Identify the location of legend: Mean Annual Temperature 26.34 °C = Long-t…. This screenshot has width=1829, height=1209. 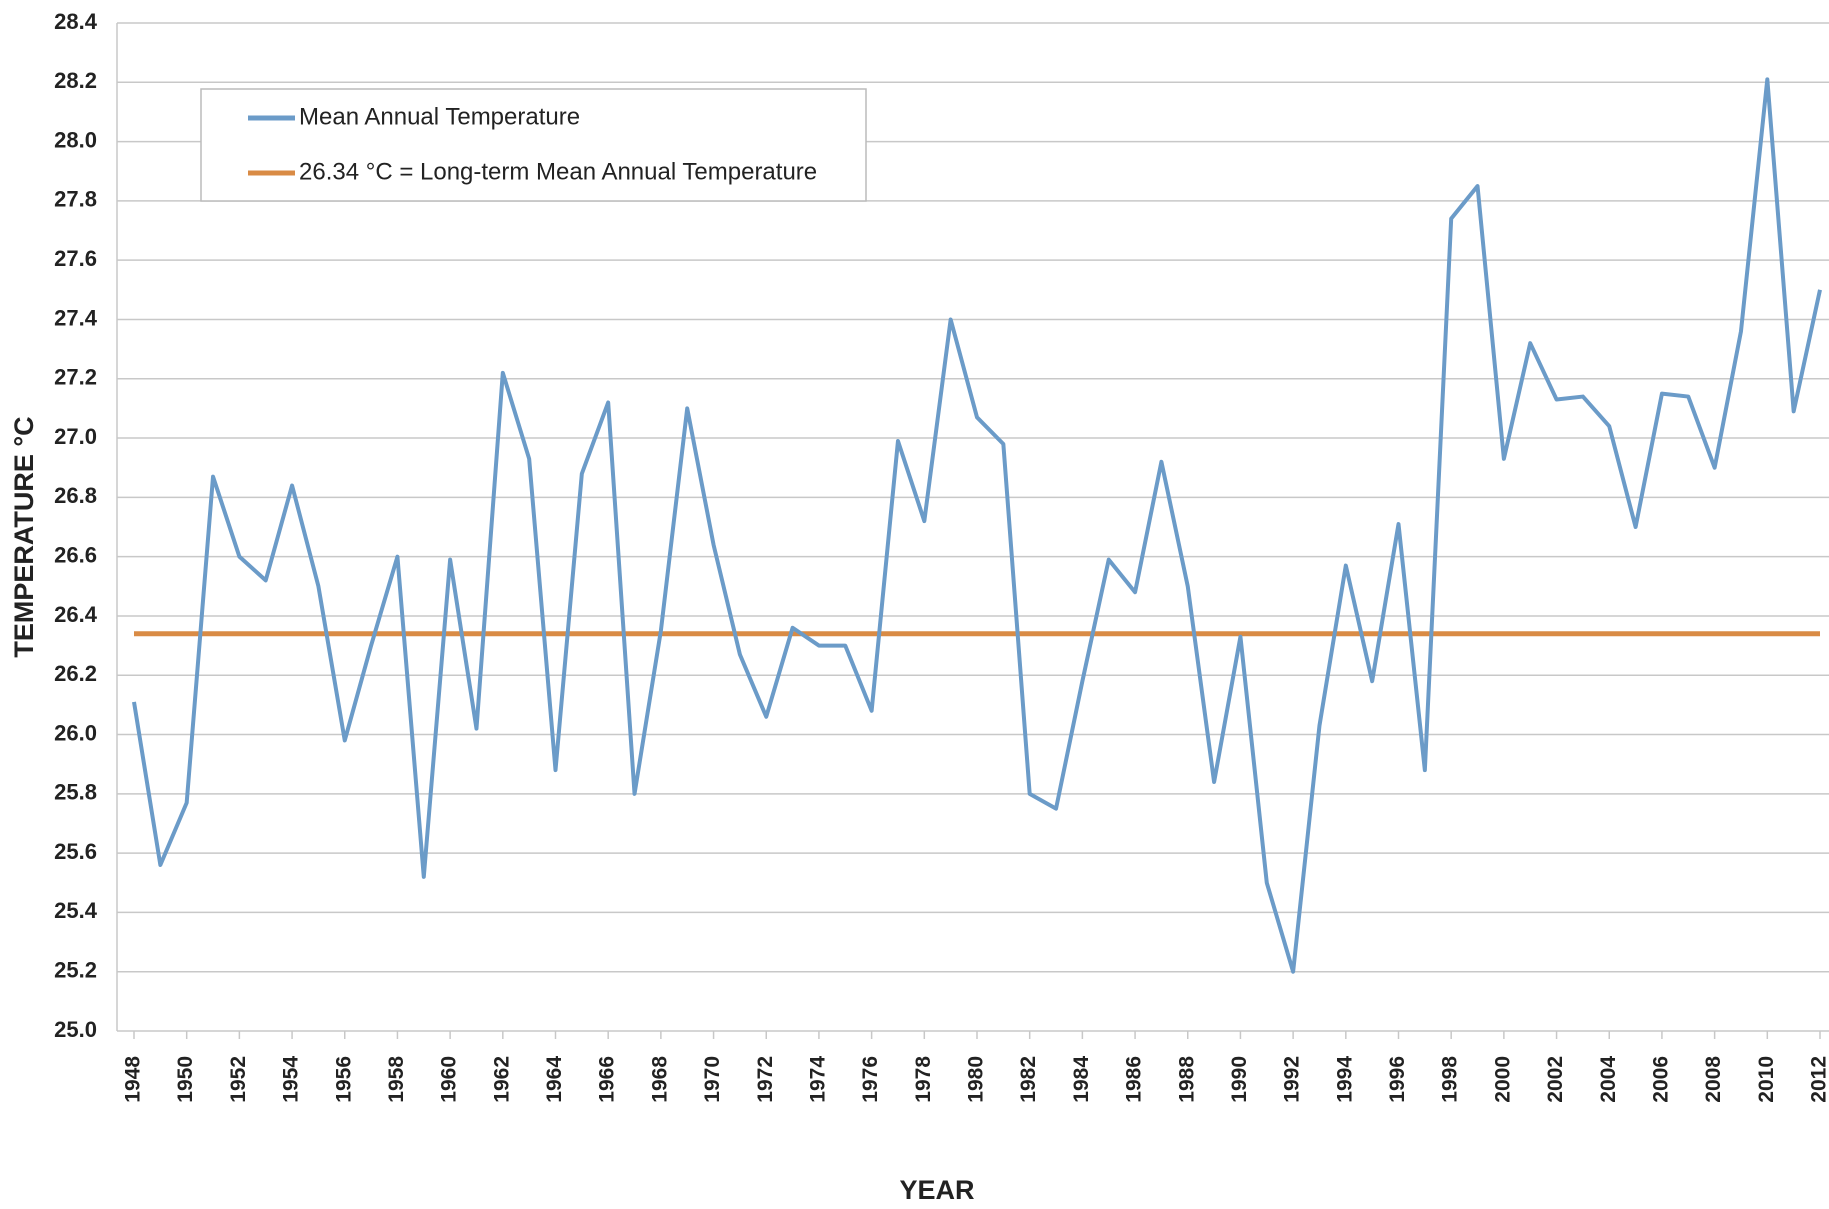
(533, 145).